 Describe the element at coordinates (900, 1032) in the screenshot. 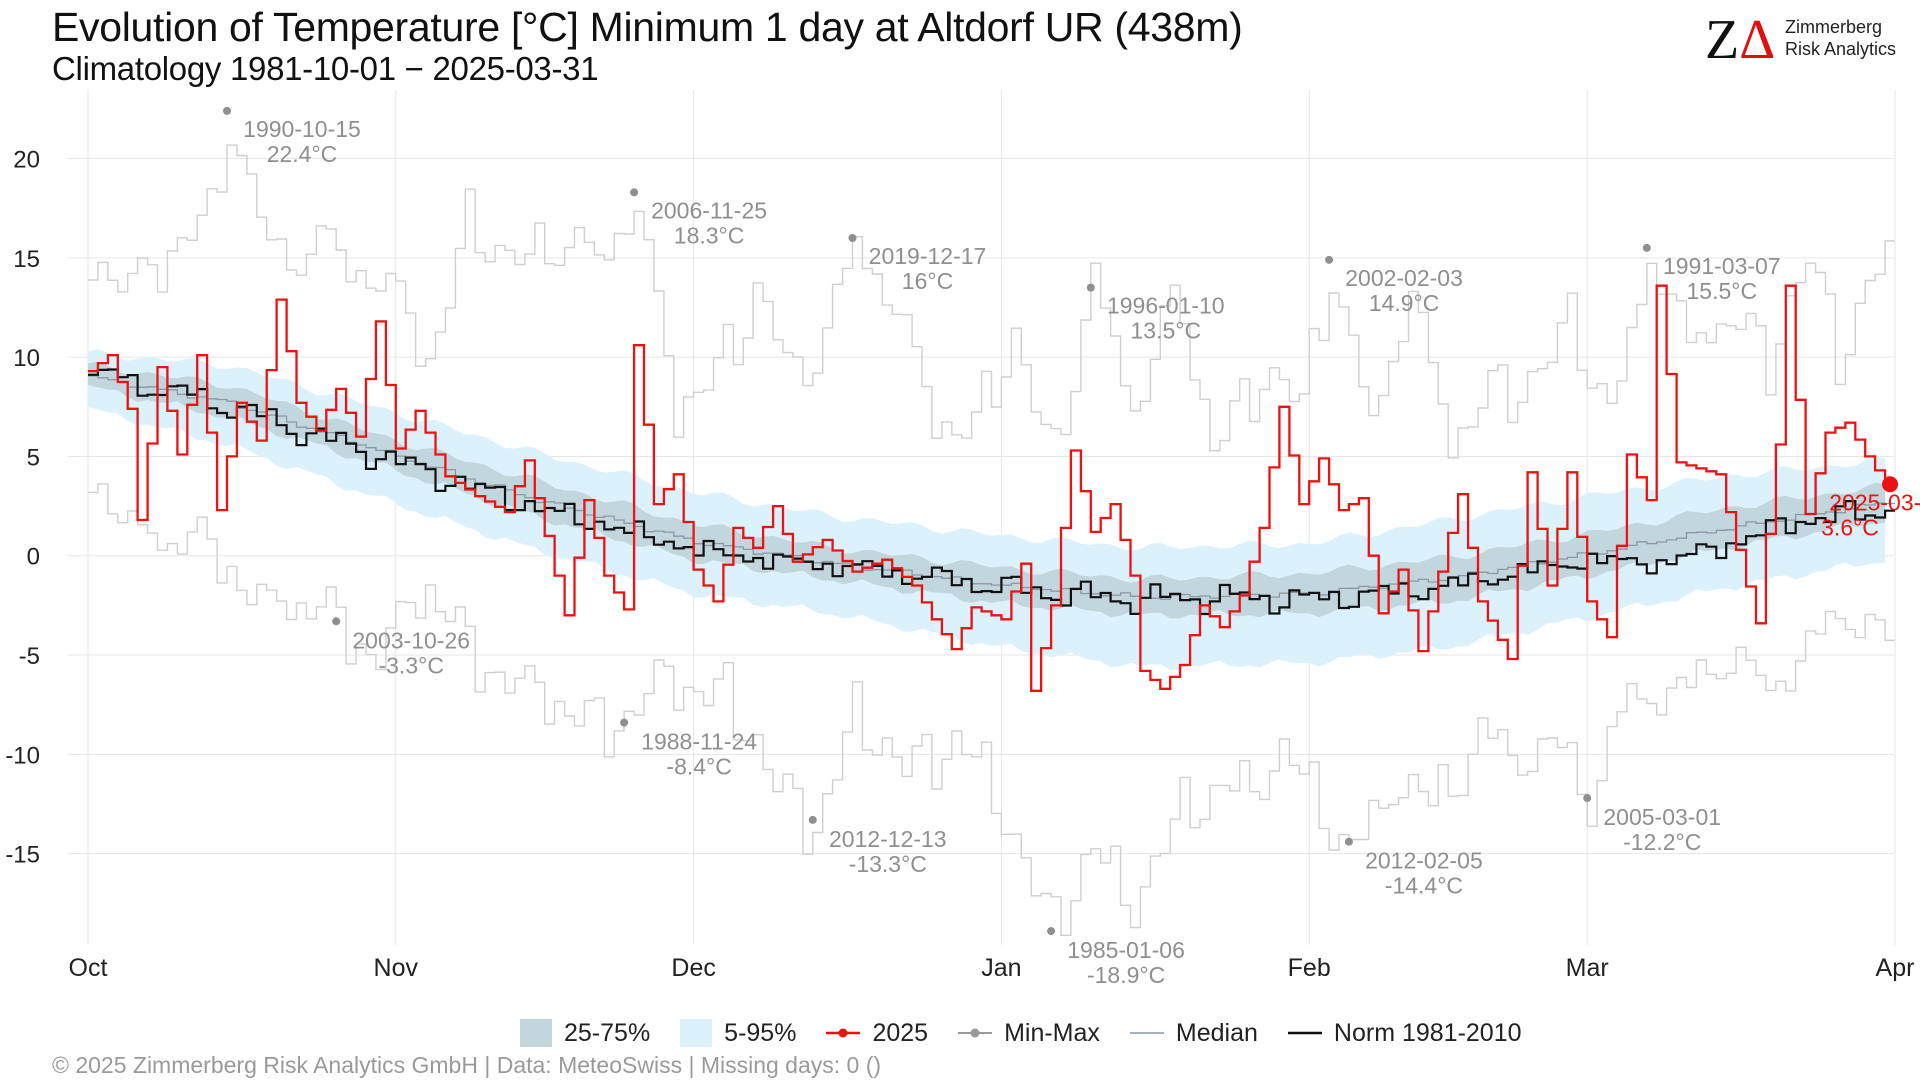

I see `legend-label-year: 2025` at that location.